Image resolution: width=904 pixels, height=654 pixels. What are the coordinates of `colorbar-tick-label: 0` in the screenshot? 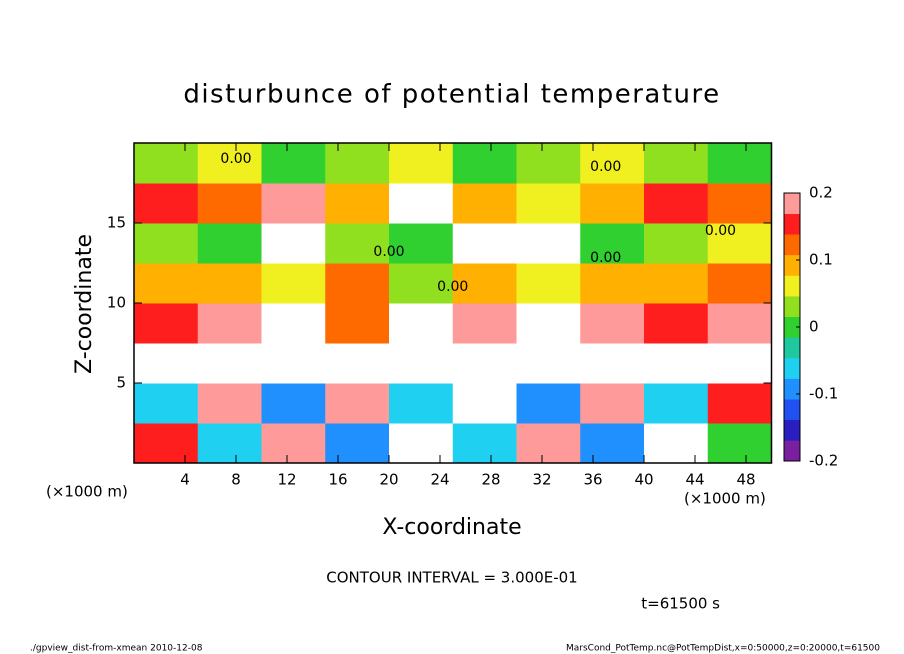 It's located at (814, 327).